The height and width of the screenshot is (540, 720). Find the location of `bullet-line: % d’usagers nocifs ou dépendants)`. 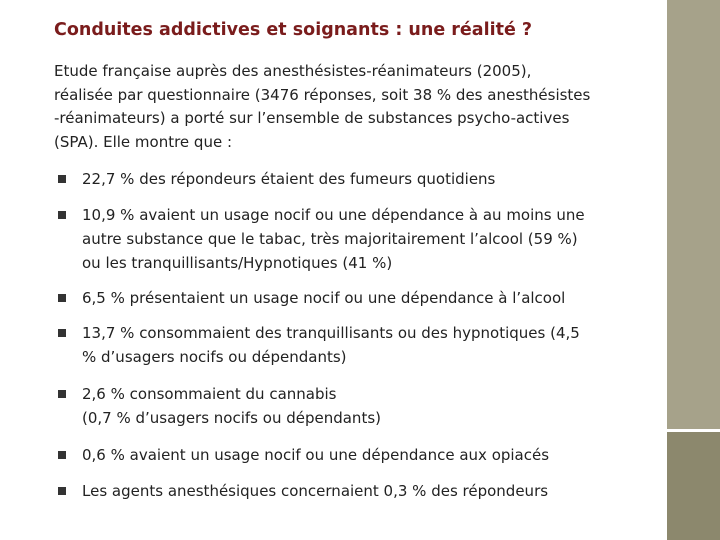

bullet-line: % d’usagers nocifs ou dépendants) is located at coordinates (214, 357).